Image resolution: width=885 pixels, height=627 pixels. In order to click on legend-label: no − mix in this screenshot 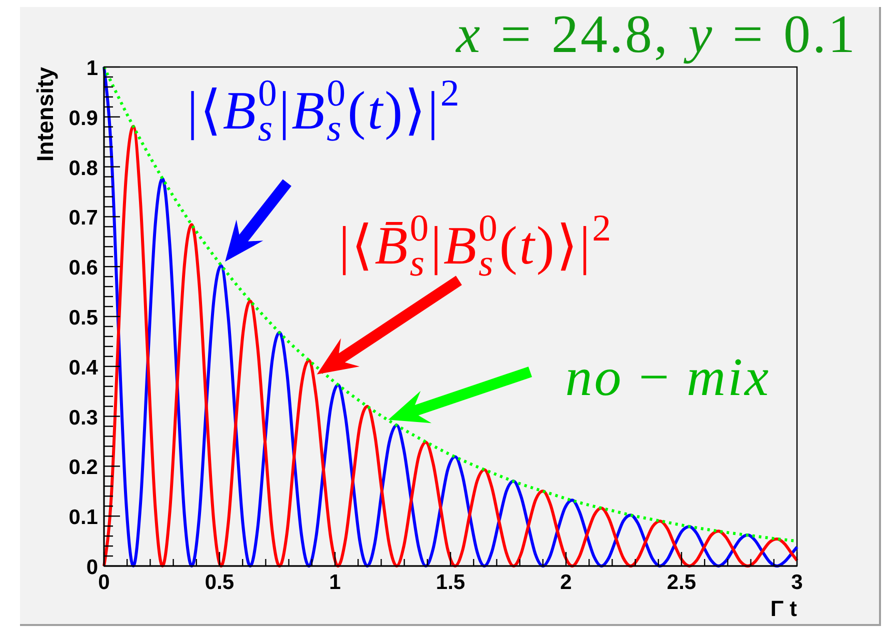, I will do `click(668, 376)`.